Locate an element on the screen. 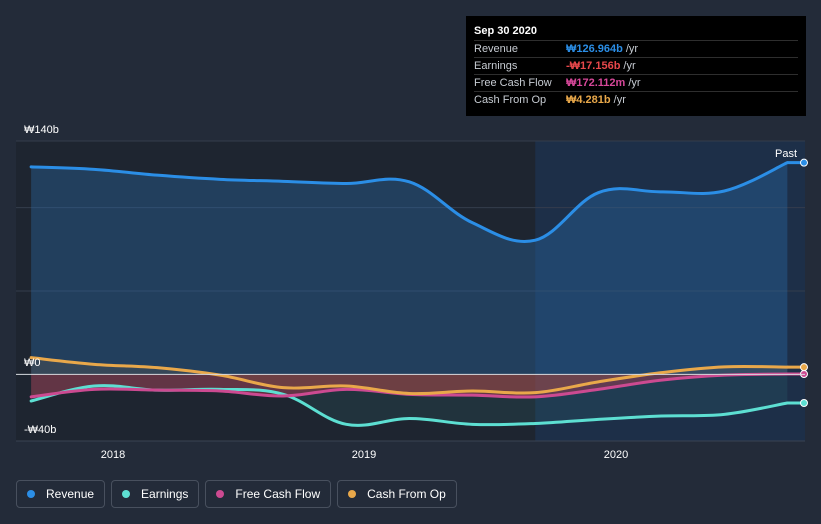  x-tick-label: 2018 is located at coordinates (113, 455).